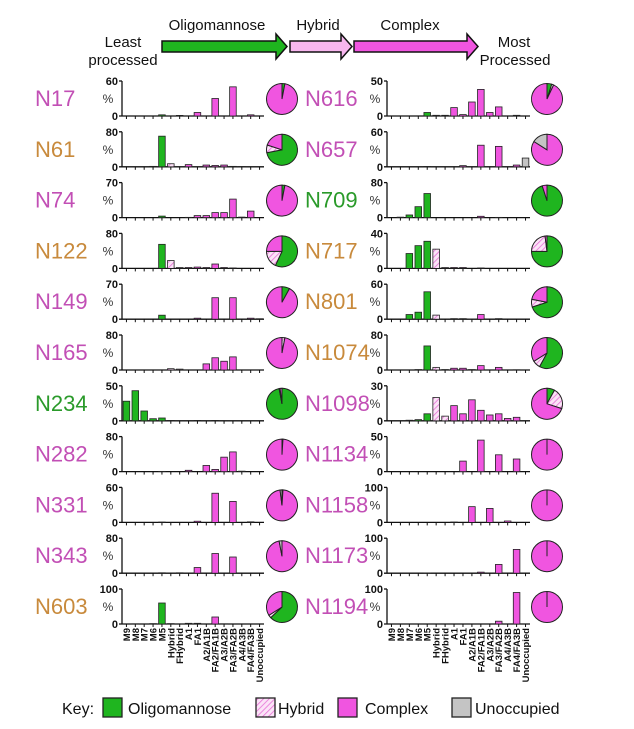  I want to click on y-tick-max: 100, so click(374, 590).